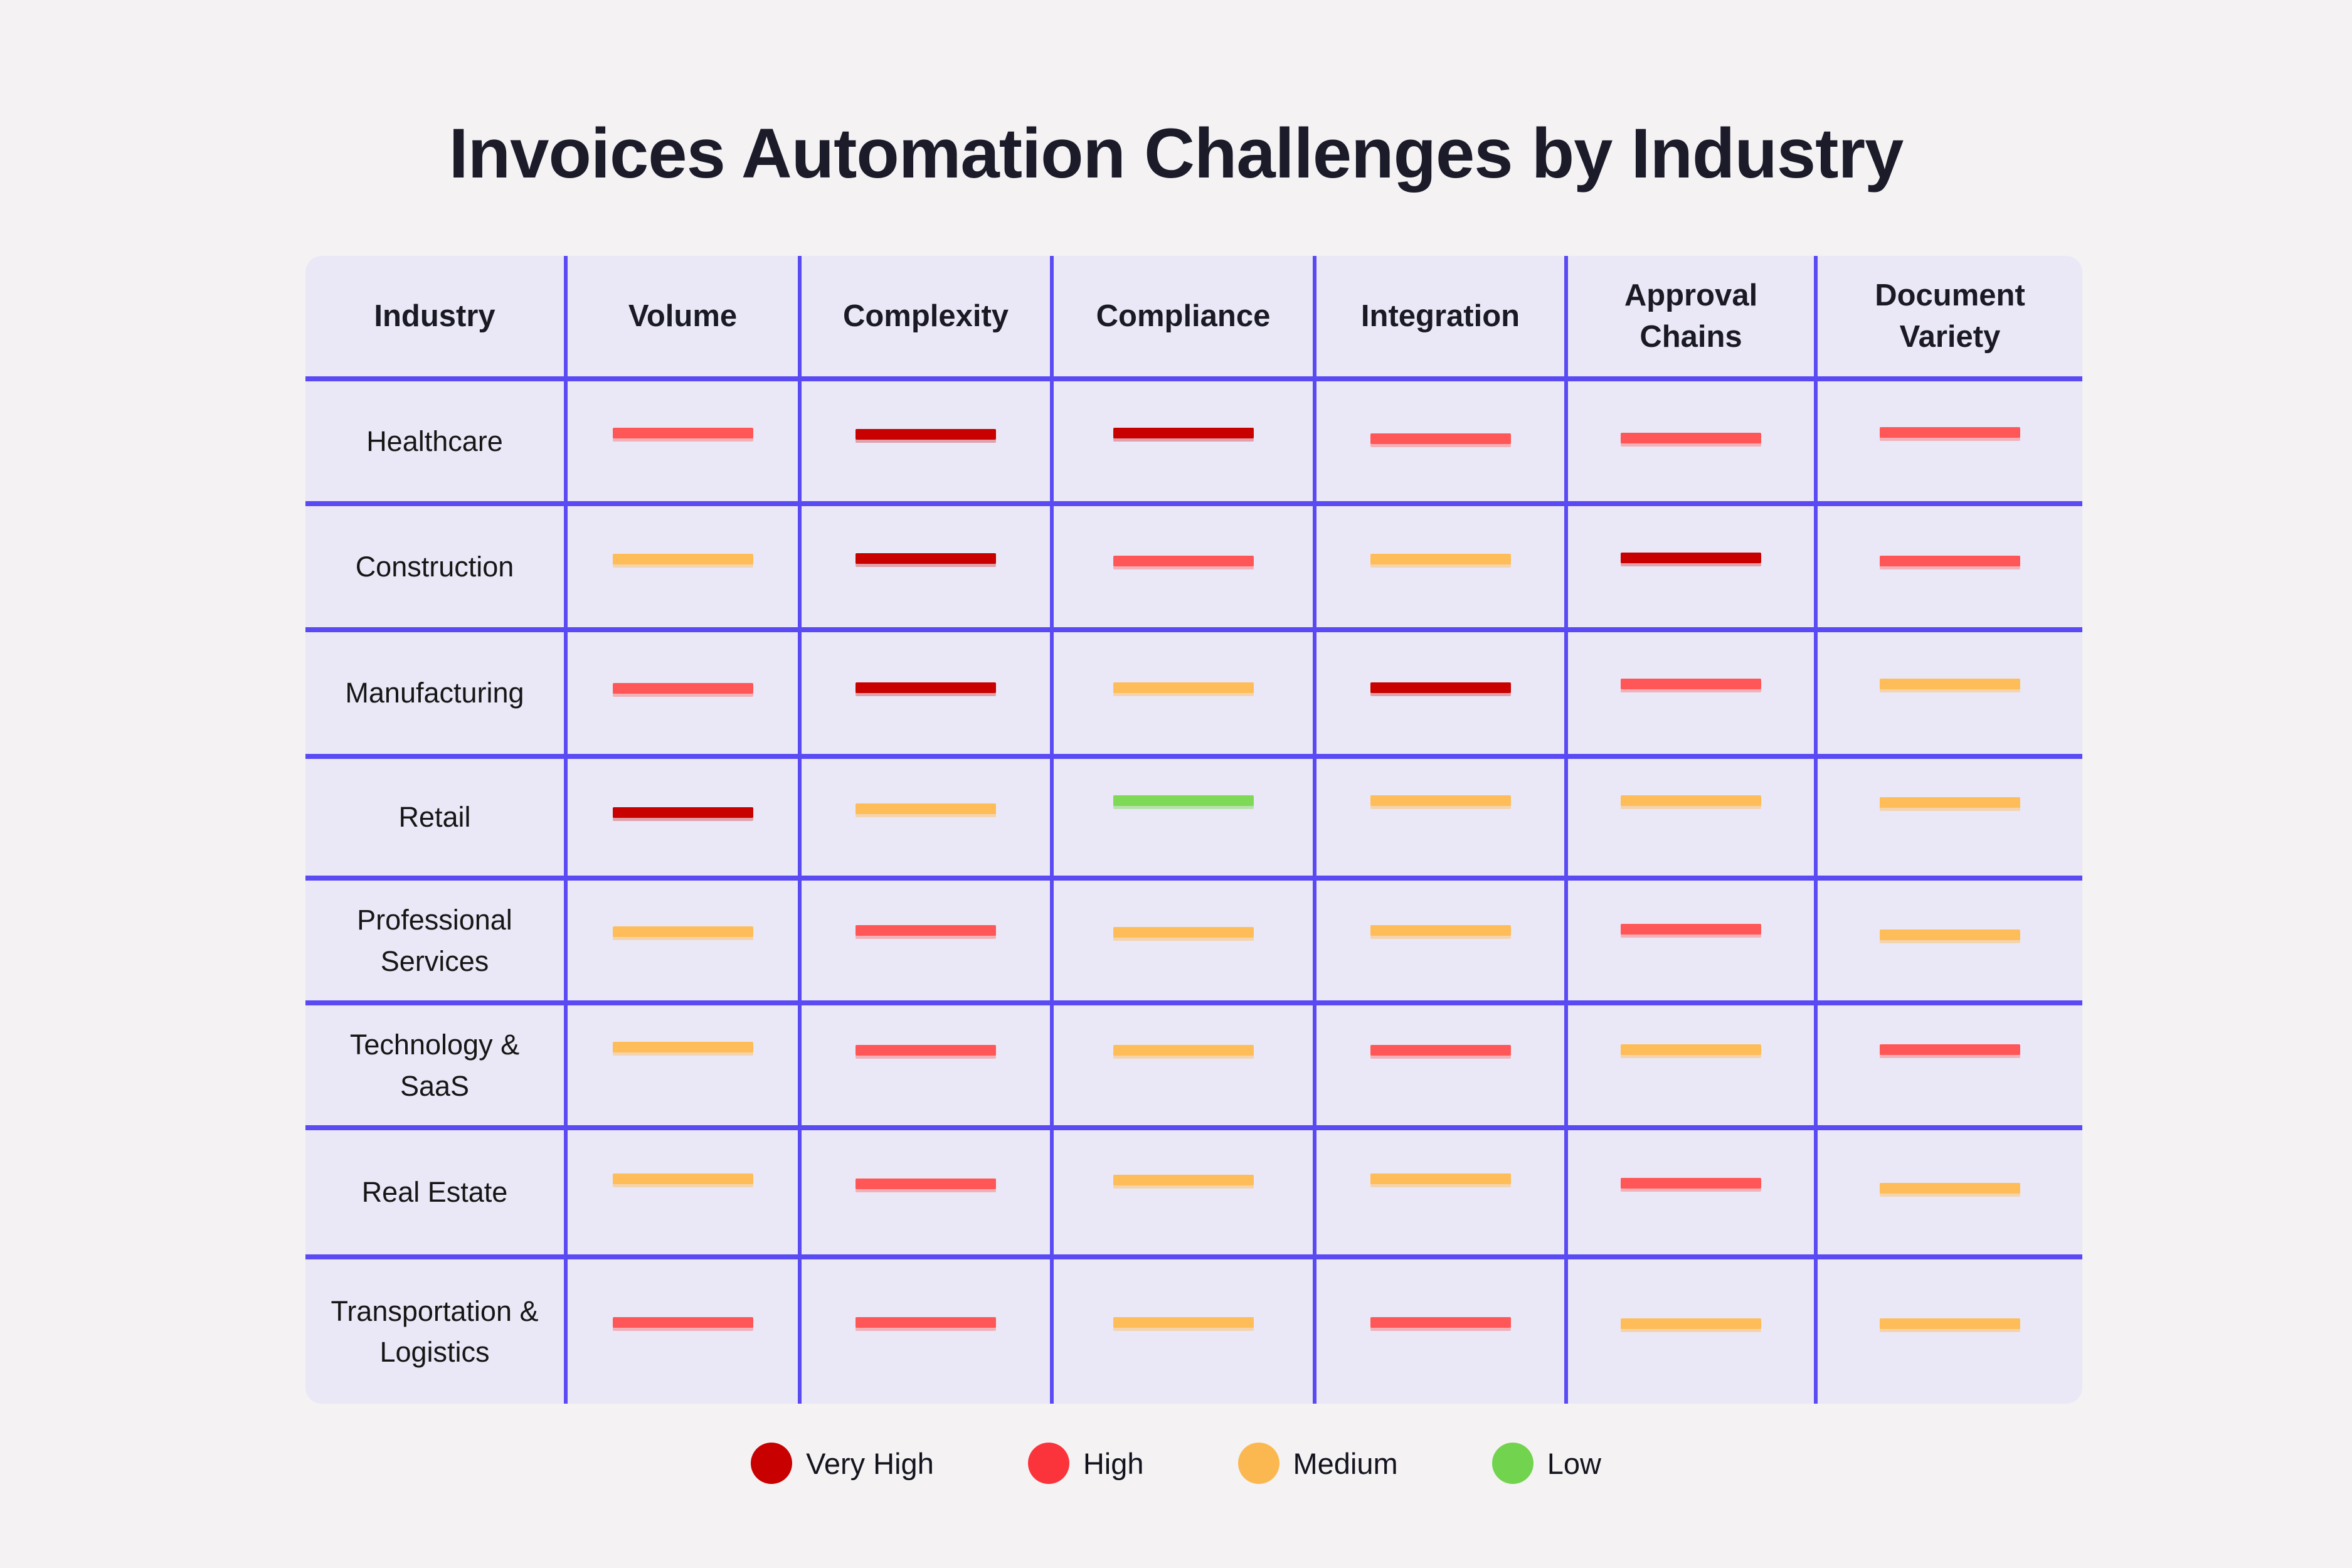  What do you see at coordinates (1113, 1463) in the screenshot?
I see `legend-label: High` at bounding box center [1113, 1463].